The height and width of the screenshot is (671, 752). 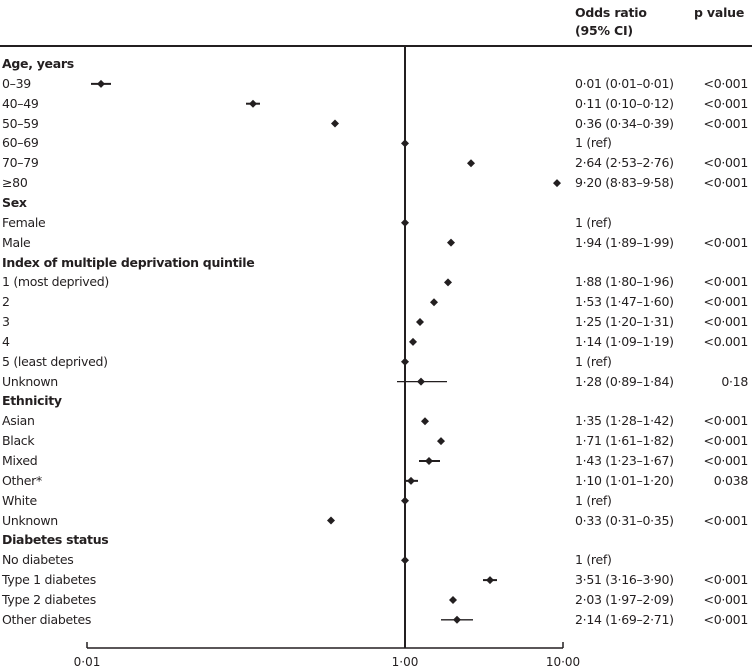 I want to click on row-label: 60–69, so click(x=20, y=143).